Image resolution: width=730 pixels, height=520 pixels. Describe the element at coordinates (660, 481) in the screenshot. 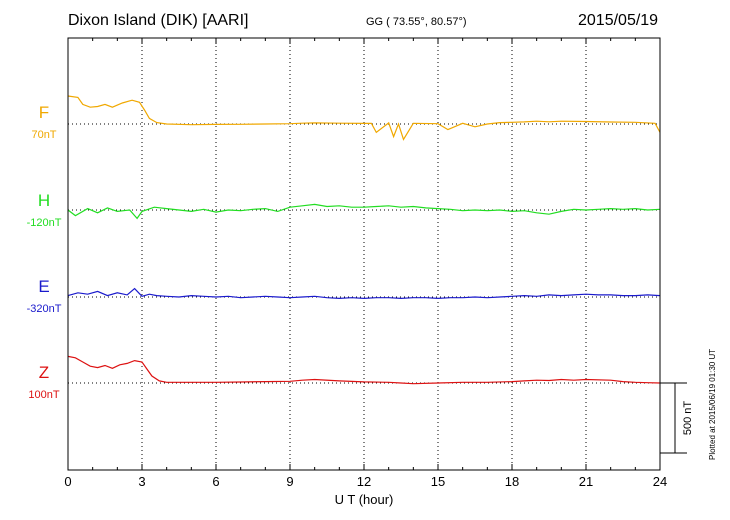

I see `x-tick-label: 24` at that location.